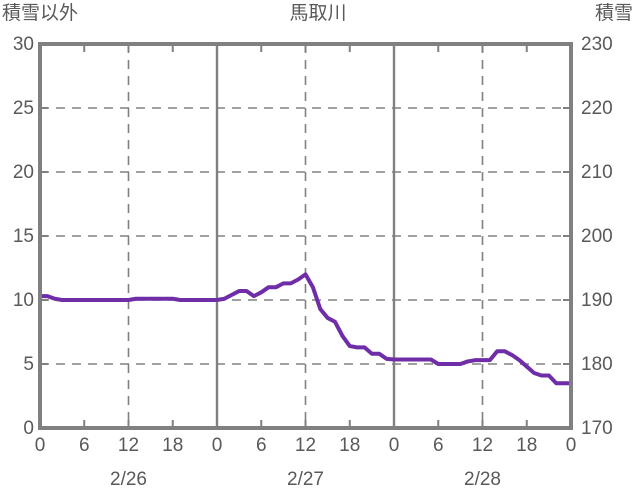 The height and width of the screenshot is (501, 636). What do you see at coordinates (597, 172) in the screenshot?
I see `y-axis-right-tick-label: 210` at bounding box center [597, 172].